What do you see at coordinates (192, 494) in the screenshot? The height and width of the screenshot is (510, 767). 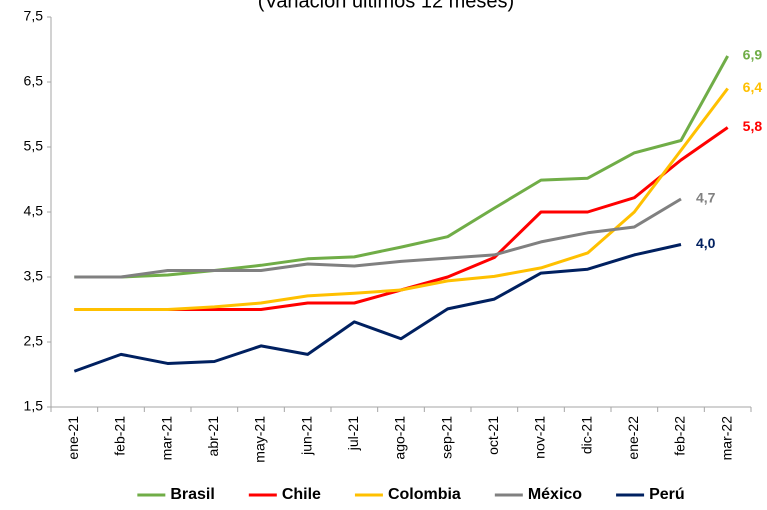 I see `legend-label: Brasil` at bounding box center [192, 494].